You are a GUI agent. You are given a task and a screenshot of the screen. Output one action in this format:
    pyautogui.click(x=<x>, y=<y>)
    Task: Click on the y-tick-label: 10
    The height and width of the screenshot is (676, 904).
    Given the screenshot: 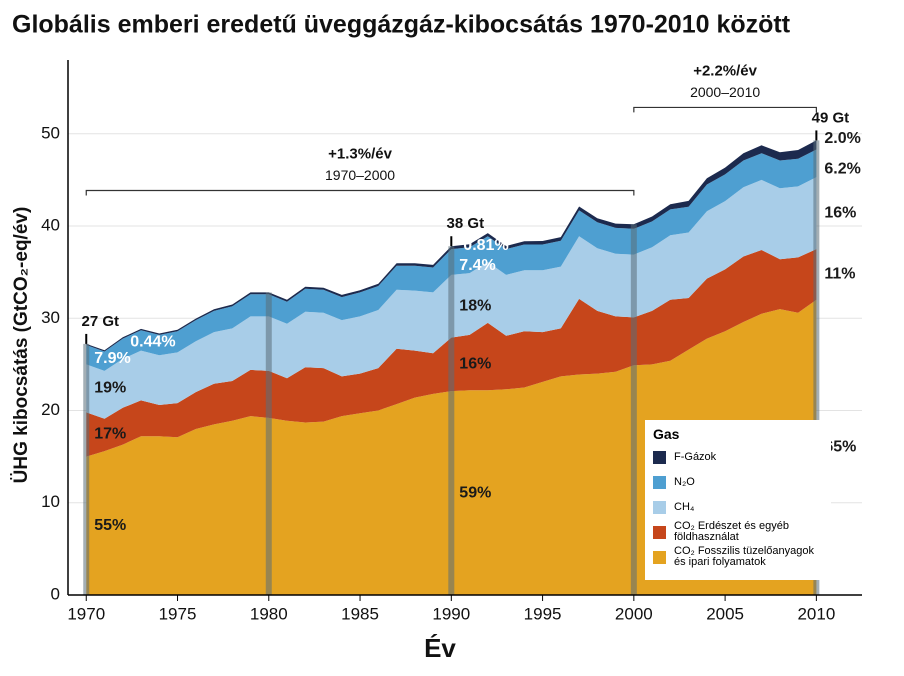 What is the action you would take?
    pyautogui.click(x=50, y=501)
    